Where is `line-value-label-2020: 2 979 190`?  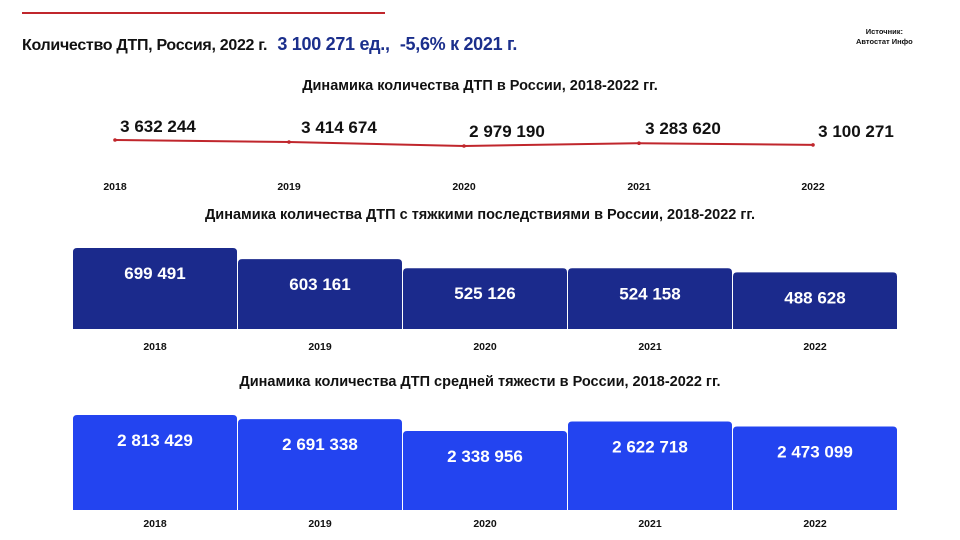
line-value-label-2020: 2 979 190 is located at coordinates (507, 131).